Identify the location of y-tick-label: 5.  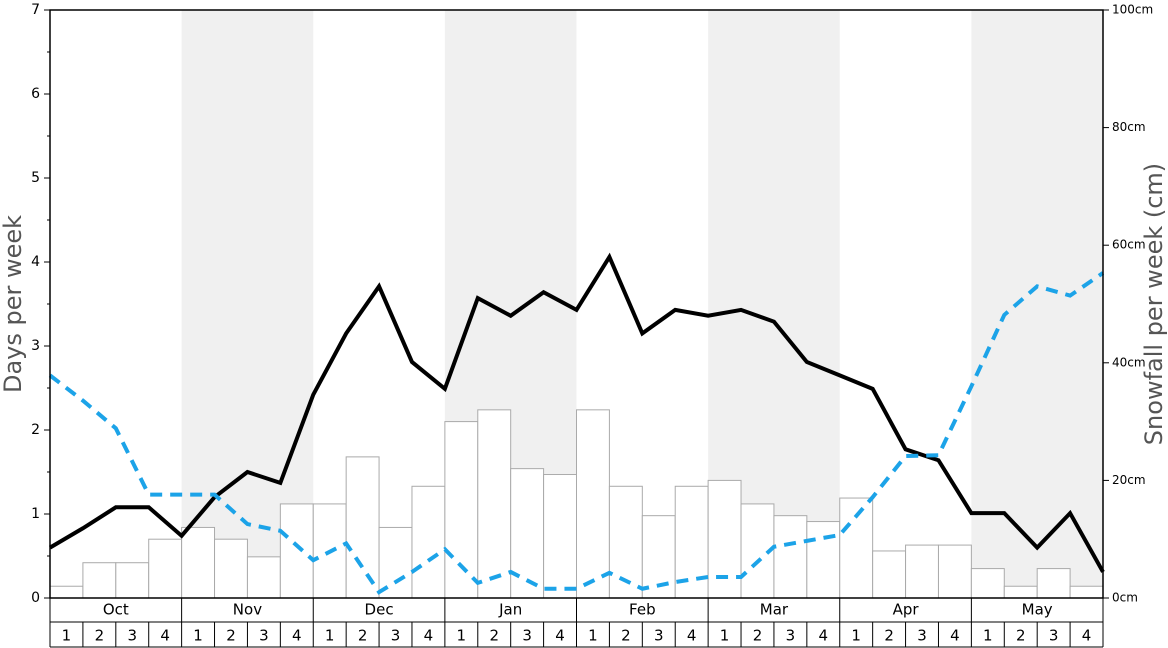
(35, 178).